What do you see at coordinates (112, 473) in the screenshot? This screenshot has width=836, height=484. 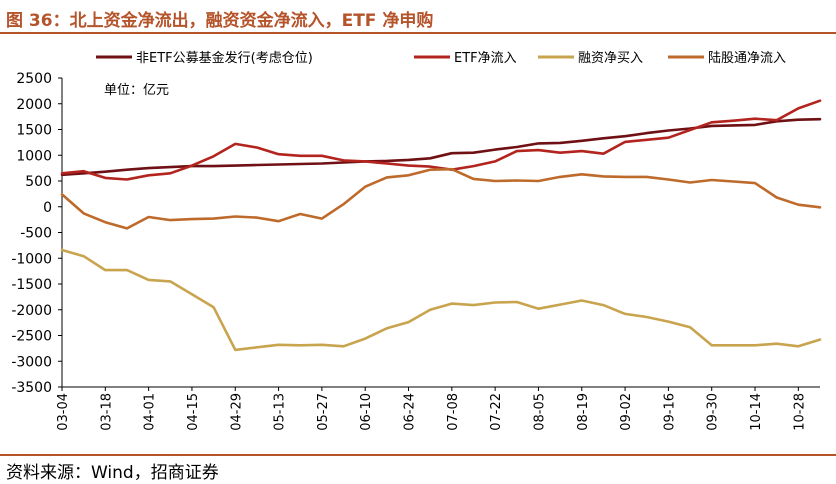 I see `source-note: 资料来源：Wind，招商证券` at bounding box center [112, 473].